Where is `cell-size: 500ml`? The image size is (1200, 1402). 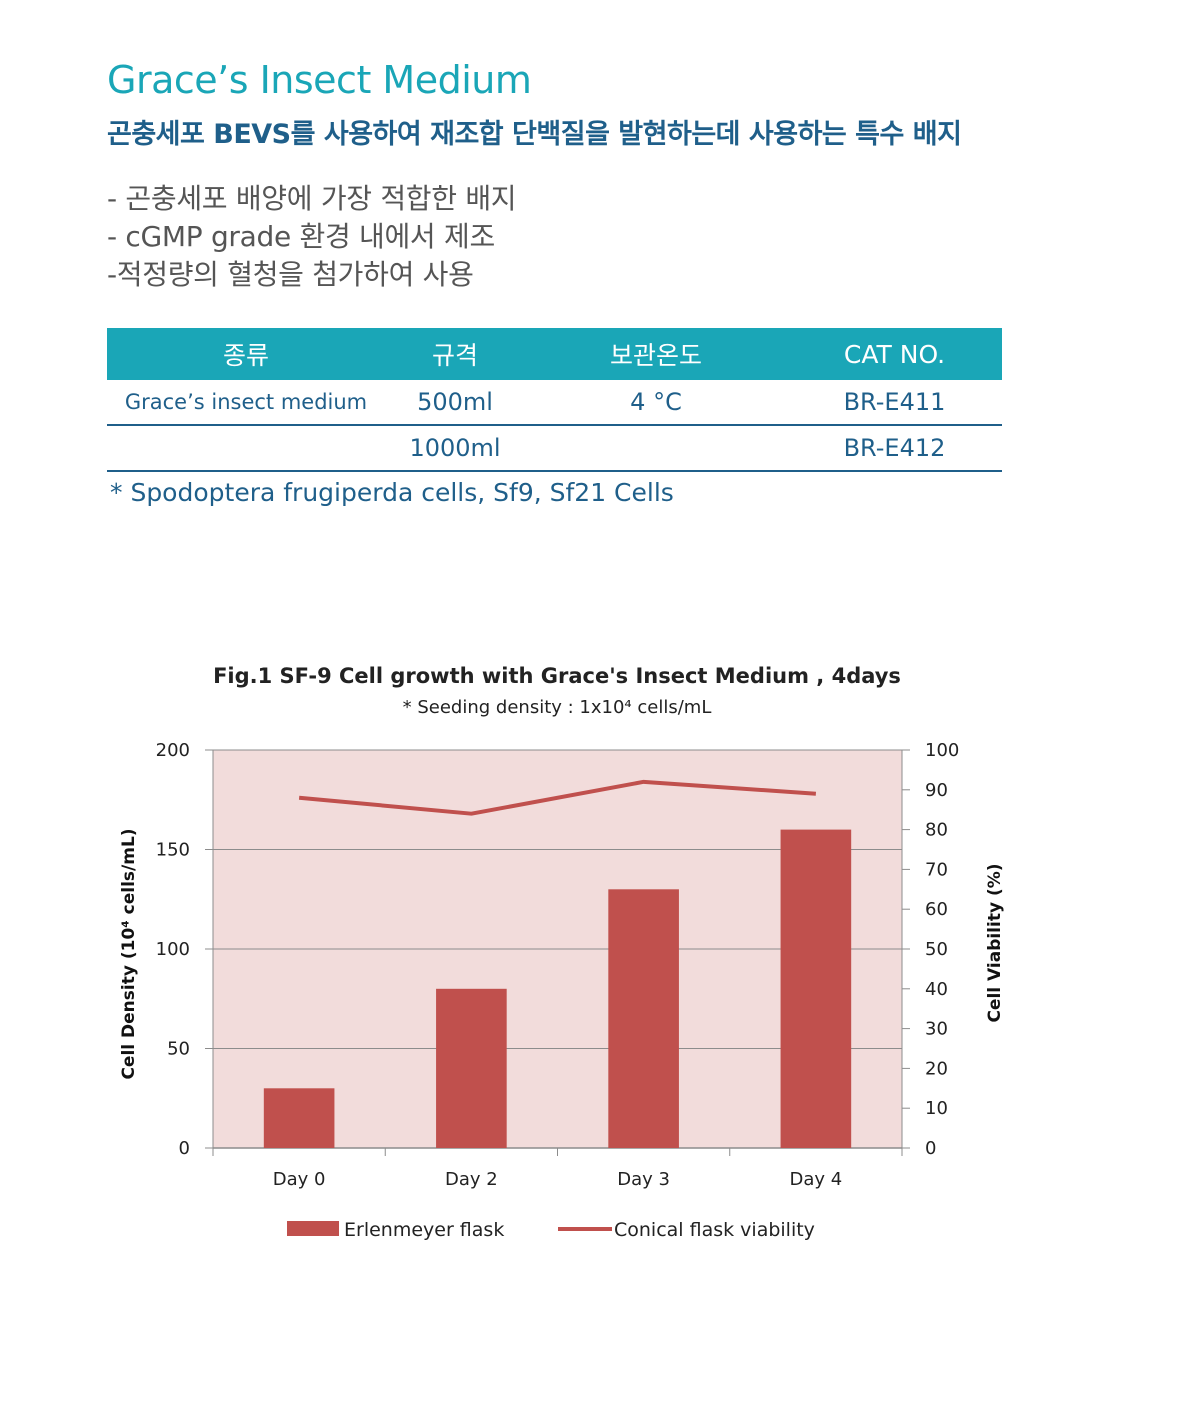 cell-size: 500ml is located at coordinates (455, 403).